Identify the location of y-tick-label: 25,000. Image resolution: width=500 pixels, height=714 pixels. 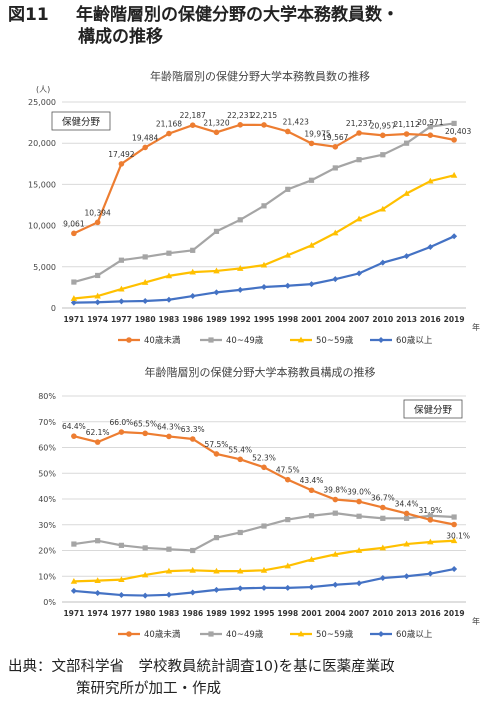
(42, 102).